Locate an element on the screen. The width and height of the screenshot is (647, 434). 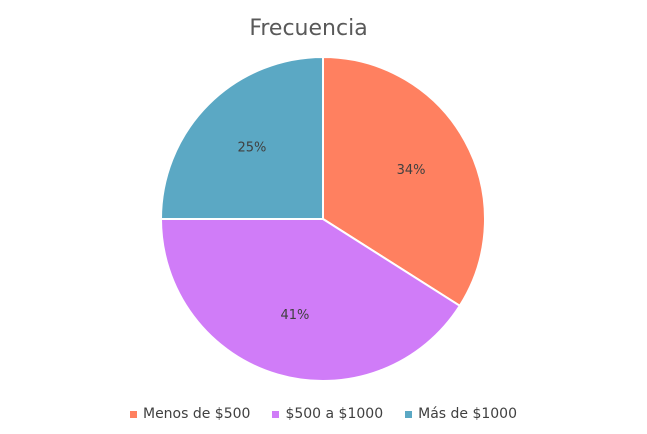
legend-item-0: Menos de $500 is located at coordinates (190, 414).